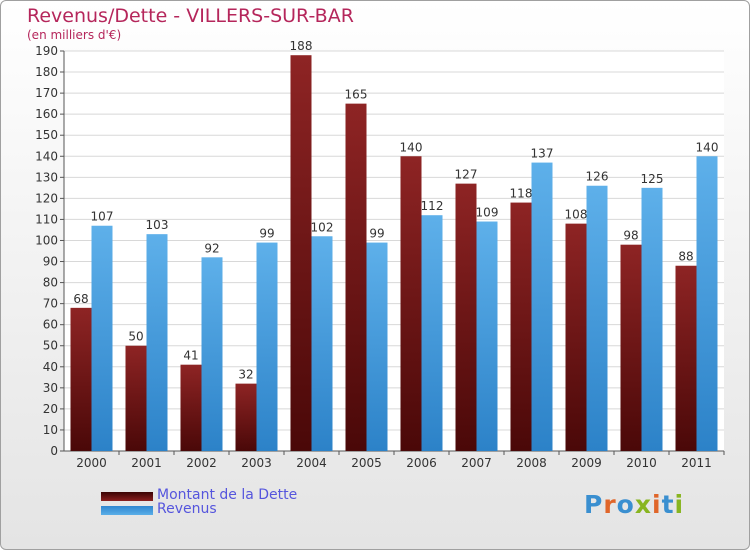 Image resolution: width=750 pixels, height=550 pixels. Describe the element at coordinates (50, 304) in the screenshot. I see `y-tick-label: 70` at that location.